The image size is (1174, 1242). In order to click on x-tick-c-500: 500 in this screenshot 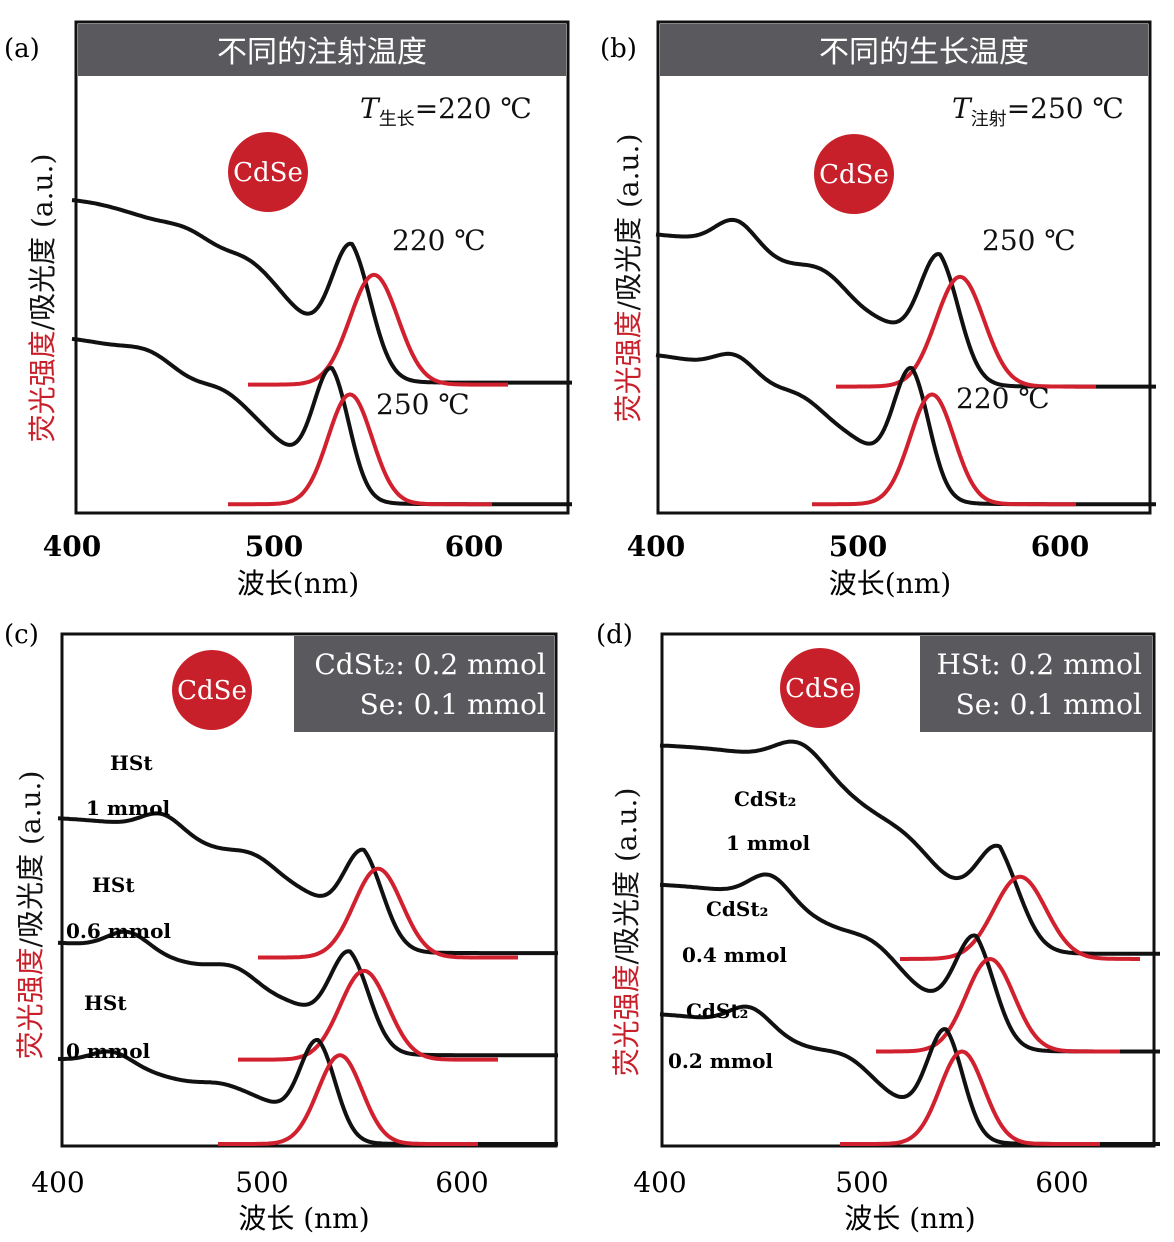, I will do `click(261, 1182)`.